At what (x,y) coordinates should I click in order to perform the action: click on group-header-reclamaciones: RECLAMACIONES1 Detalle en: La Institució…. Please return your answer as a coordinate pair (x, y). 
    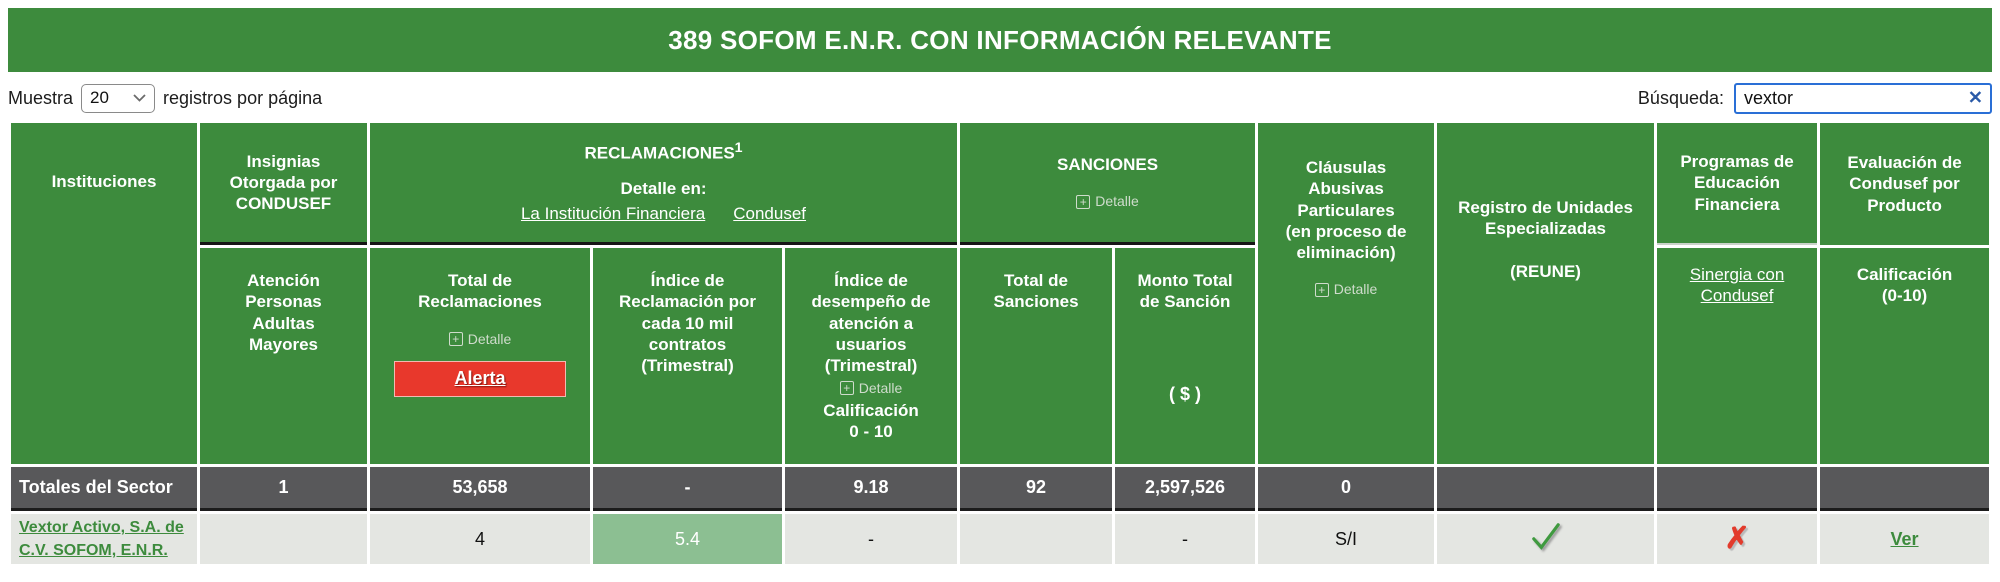
    Looking at the image, I should click on (664, 184).